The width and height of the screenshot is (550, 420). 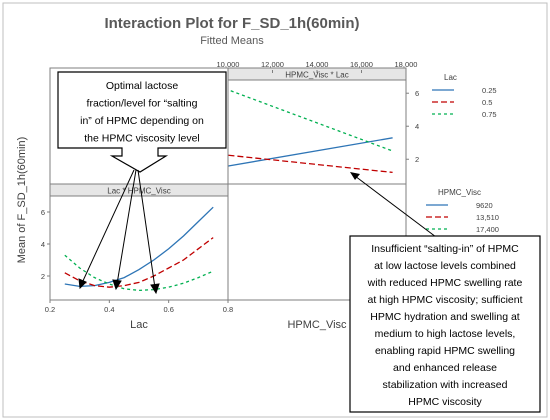 I want to click on callout-line: Insufficient “salting-in” of HPMC, so click(x=445, y=249).